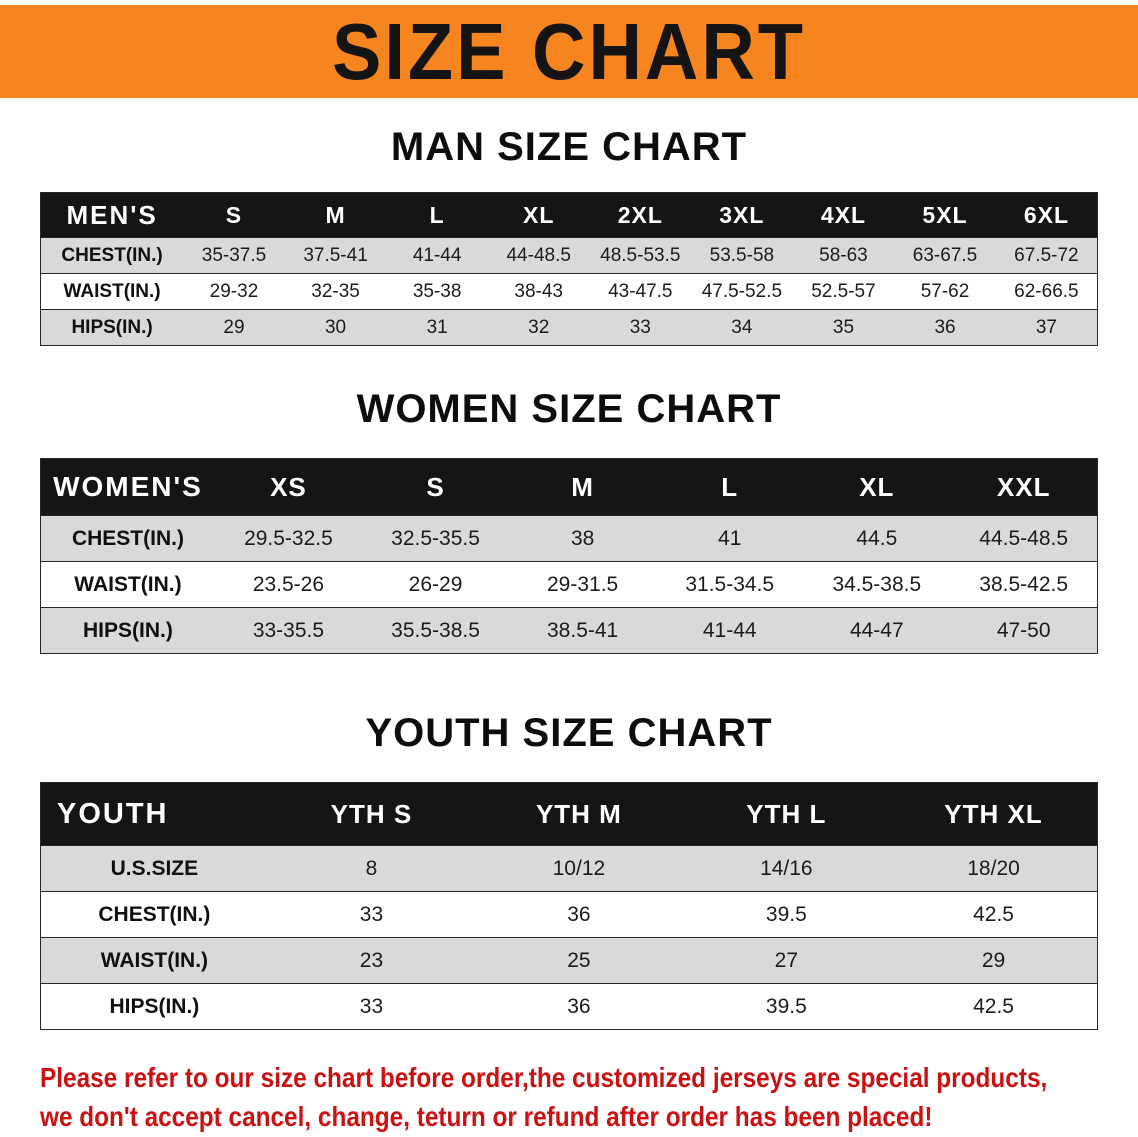 The width and height of the screenshot is (1138, 1137). Describe the element at coordinates (437, 327) in the screenshot. I see `size-value-cell: 31` at that location.